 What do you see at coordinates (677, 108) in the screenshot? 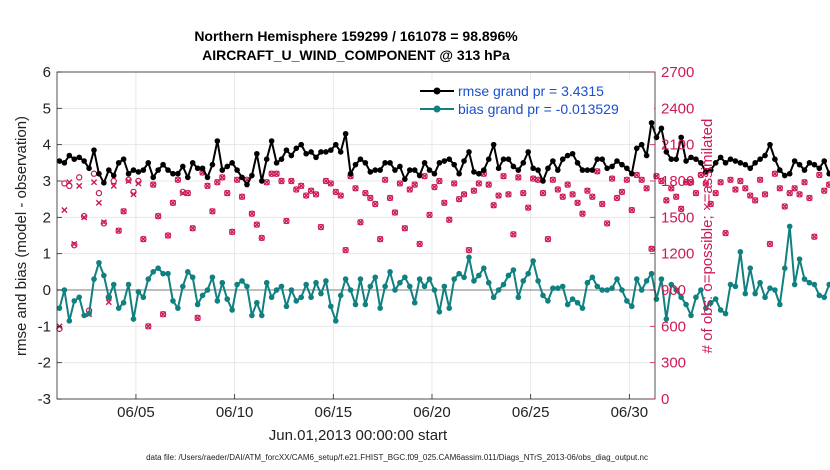
I see `y-right-tick-label: 2400` at bounding box center [677, 108].